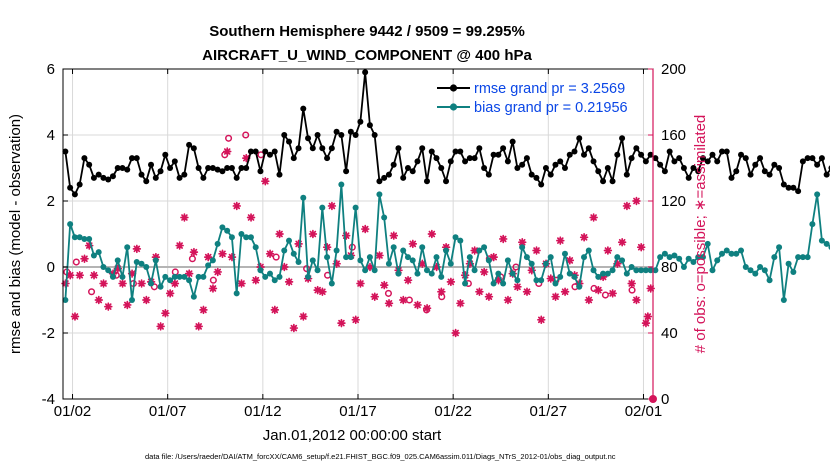  Describe the element at coordinates (549, 411) in the screenshot. I see `x-tick-label: 01/27` at that location.